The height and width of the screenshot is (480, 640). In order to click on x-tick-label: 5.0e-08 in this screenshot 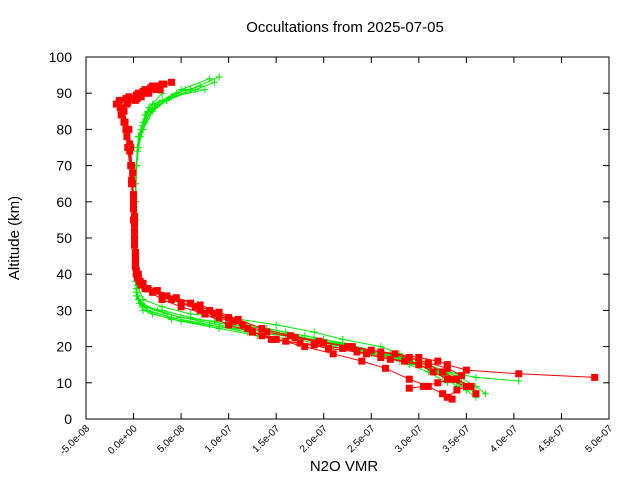, I will do `click(171, 439)`.